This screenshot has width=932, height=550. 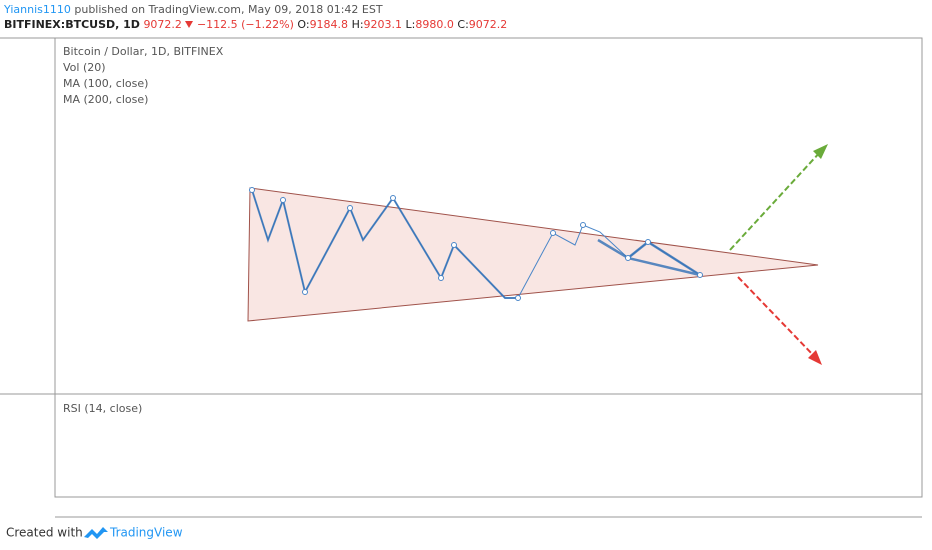 What do you see at coordinates (37, 9) in the screenshot?
I see `author: Yiannis1110` at bounding box center [37, 9].